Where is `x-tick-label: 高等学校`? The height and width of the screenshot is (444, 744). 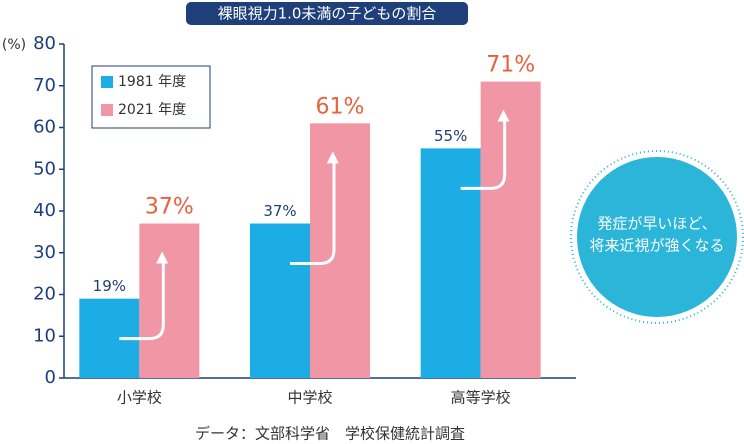 x-tick-label: 高等学校 is located at coordinates (481, 398).